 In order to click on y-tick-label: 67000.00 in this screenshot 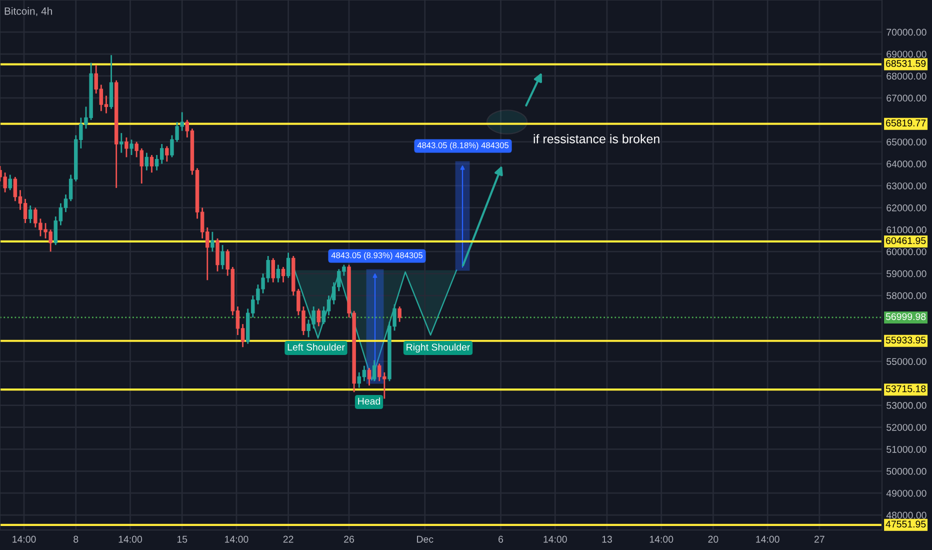, I will do `click(906, 98)`.